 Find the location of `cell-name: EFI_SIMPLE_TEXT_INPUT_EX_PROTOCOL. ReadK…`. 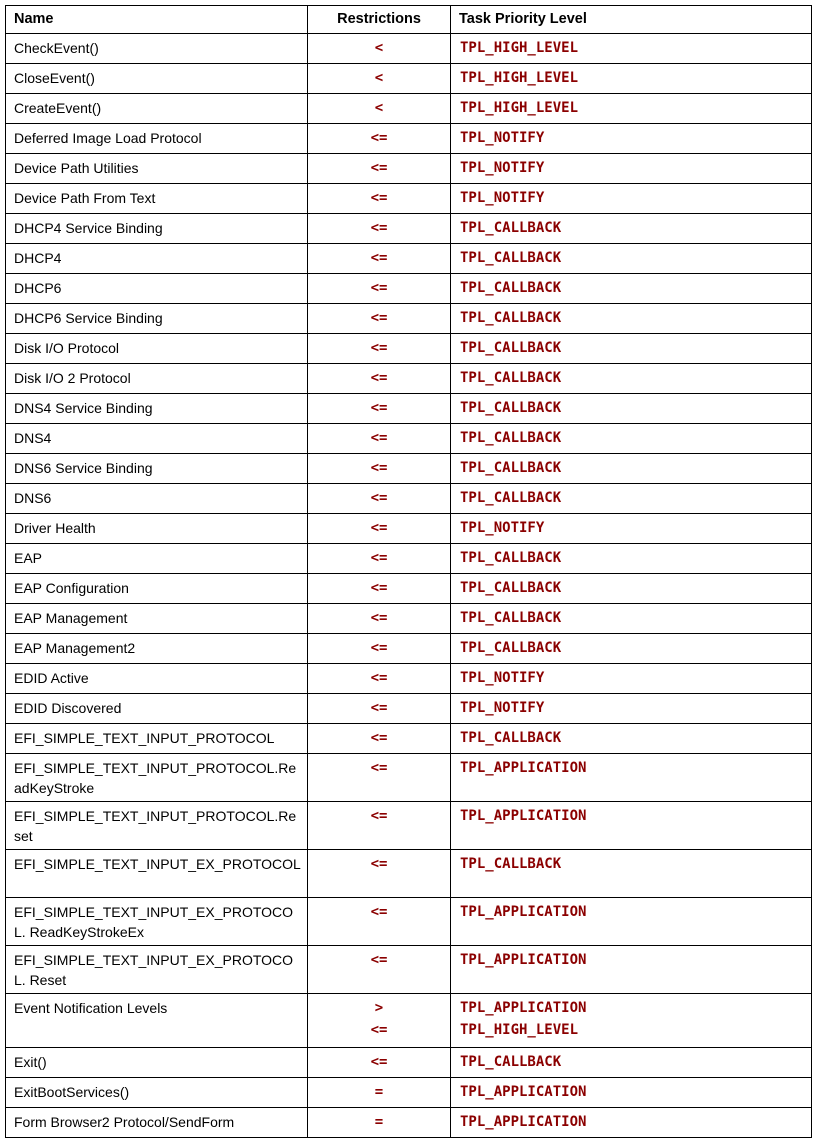

cell-name: EFI_SIMPLE_TEXT_INPUT_EX_PROTOCOL. ReadK… is located at coordinates (156, 921).